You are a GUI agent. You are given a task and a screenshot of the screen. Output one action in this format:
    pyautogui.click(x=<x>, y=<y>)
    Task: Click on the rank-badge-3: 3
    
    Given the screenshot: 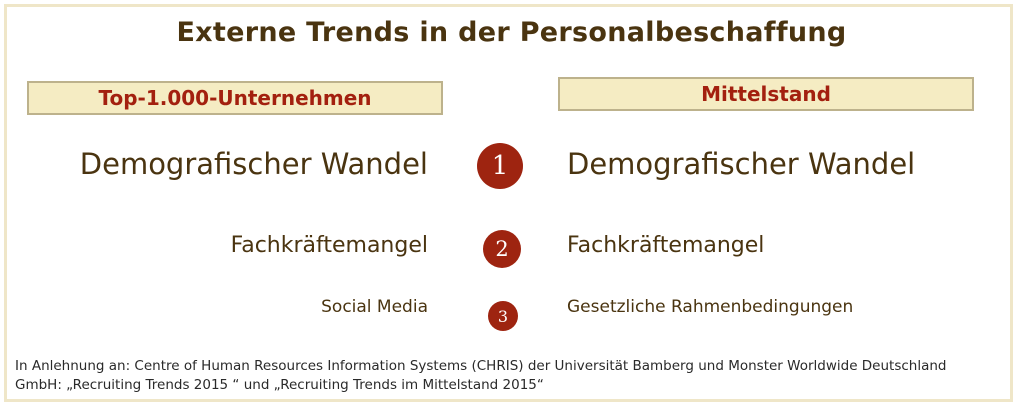 What is the action you would take?
    pyautogui.click(x=503, y=316)
    